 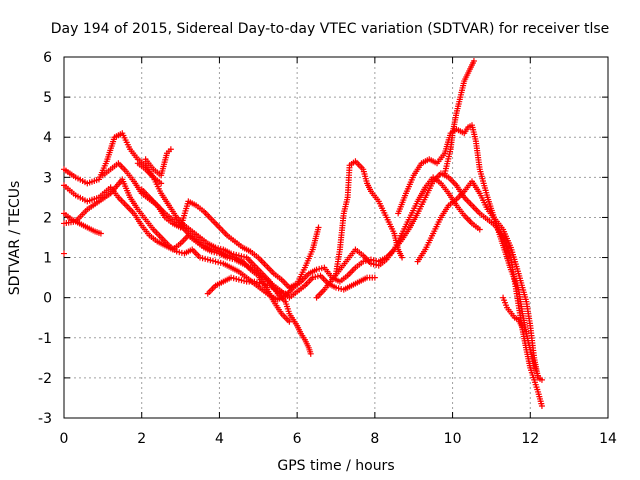 What do you see at coordinates (45, 379) in the screenshot?
I see `y-tick-label: -2` at bounding box center [45, 379].